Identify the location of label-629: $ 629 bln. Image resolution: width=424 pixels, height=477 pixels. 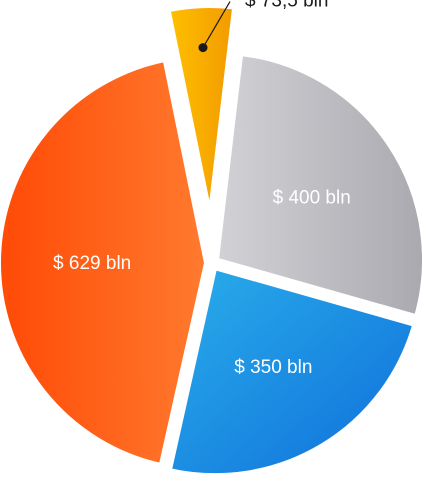
(92, 263).